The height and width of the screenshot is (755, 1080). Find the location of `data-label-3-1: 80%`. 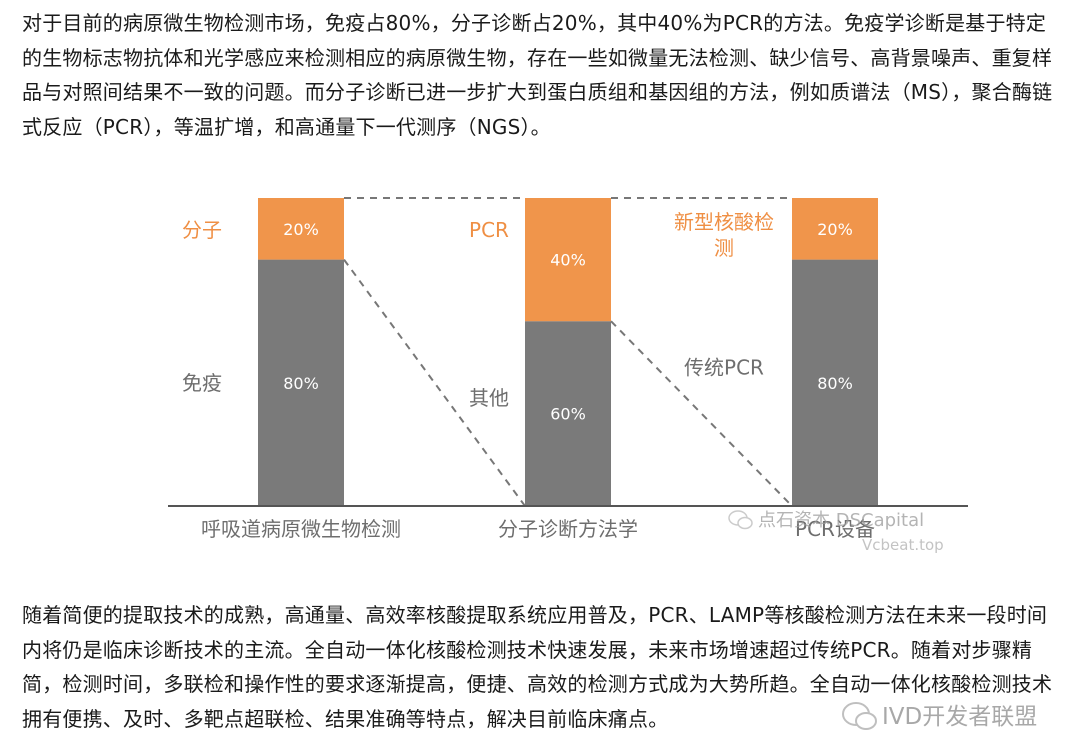

data-label-3-1: 80% is located at coordinates (835, 383).